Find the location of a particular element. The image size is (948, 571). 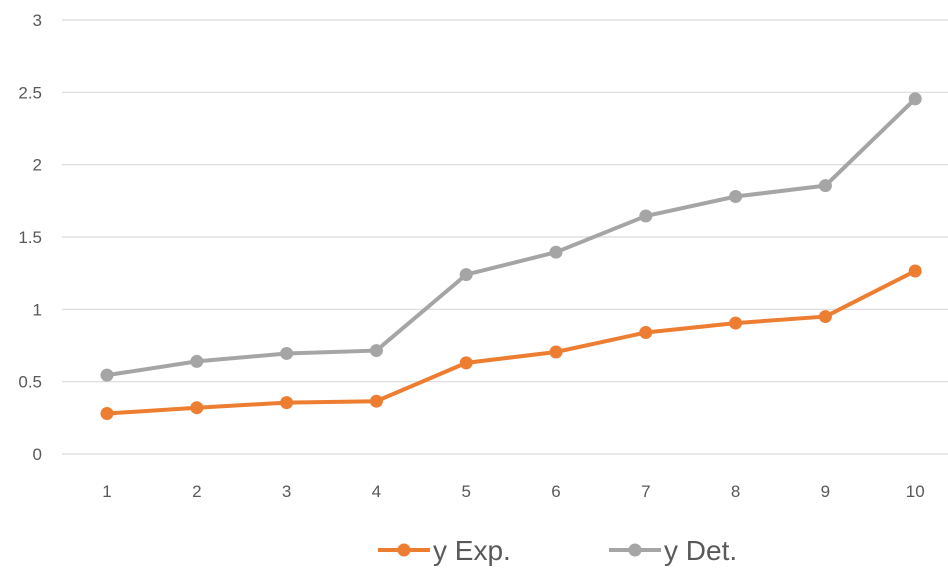

x-axis-tick-labels: 1 2 3 4 5 6 7 8 9 10 is located at coordinates (513, 491).